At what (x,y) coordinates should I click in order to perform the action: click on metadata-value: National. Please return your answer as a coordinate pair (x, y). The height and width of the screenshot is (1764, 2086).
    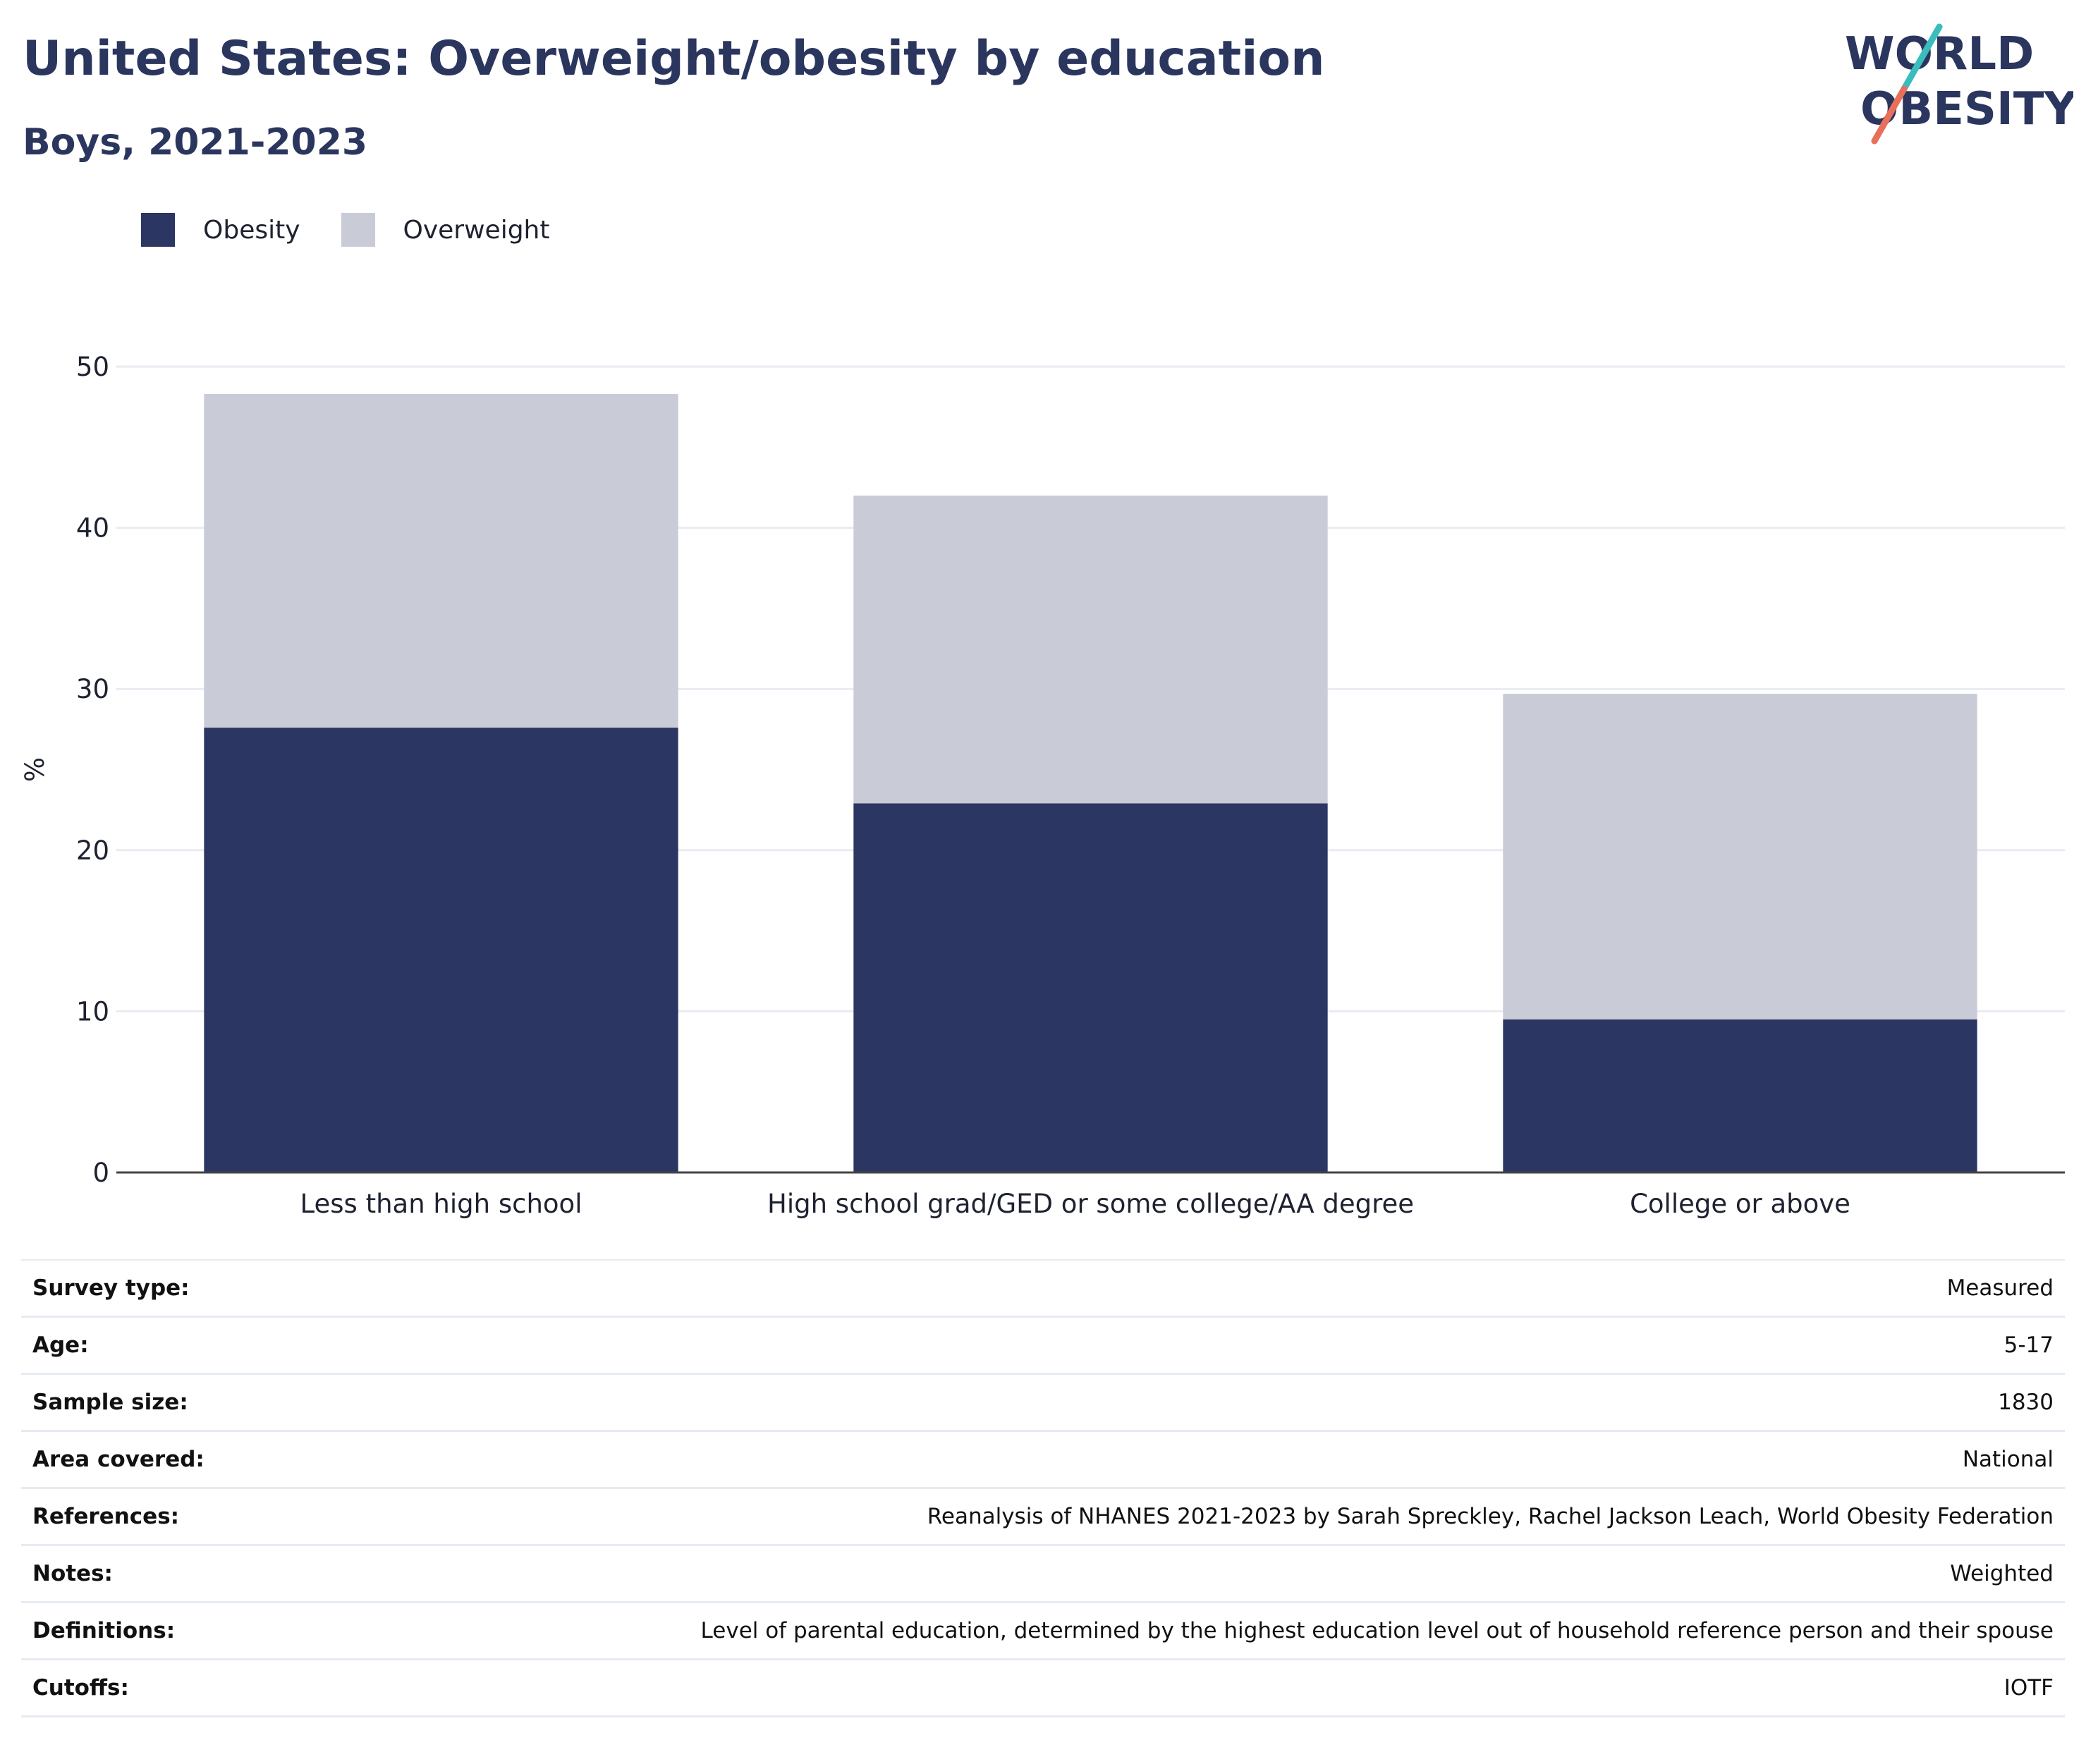
    Looking at the image, I should click on (2008, 1459).